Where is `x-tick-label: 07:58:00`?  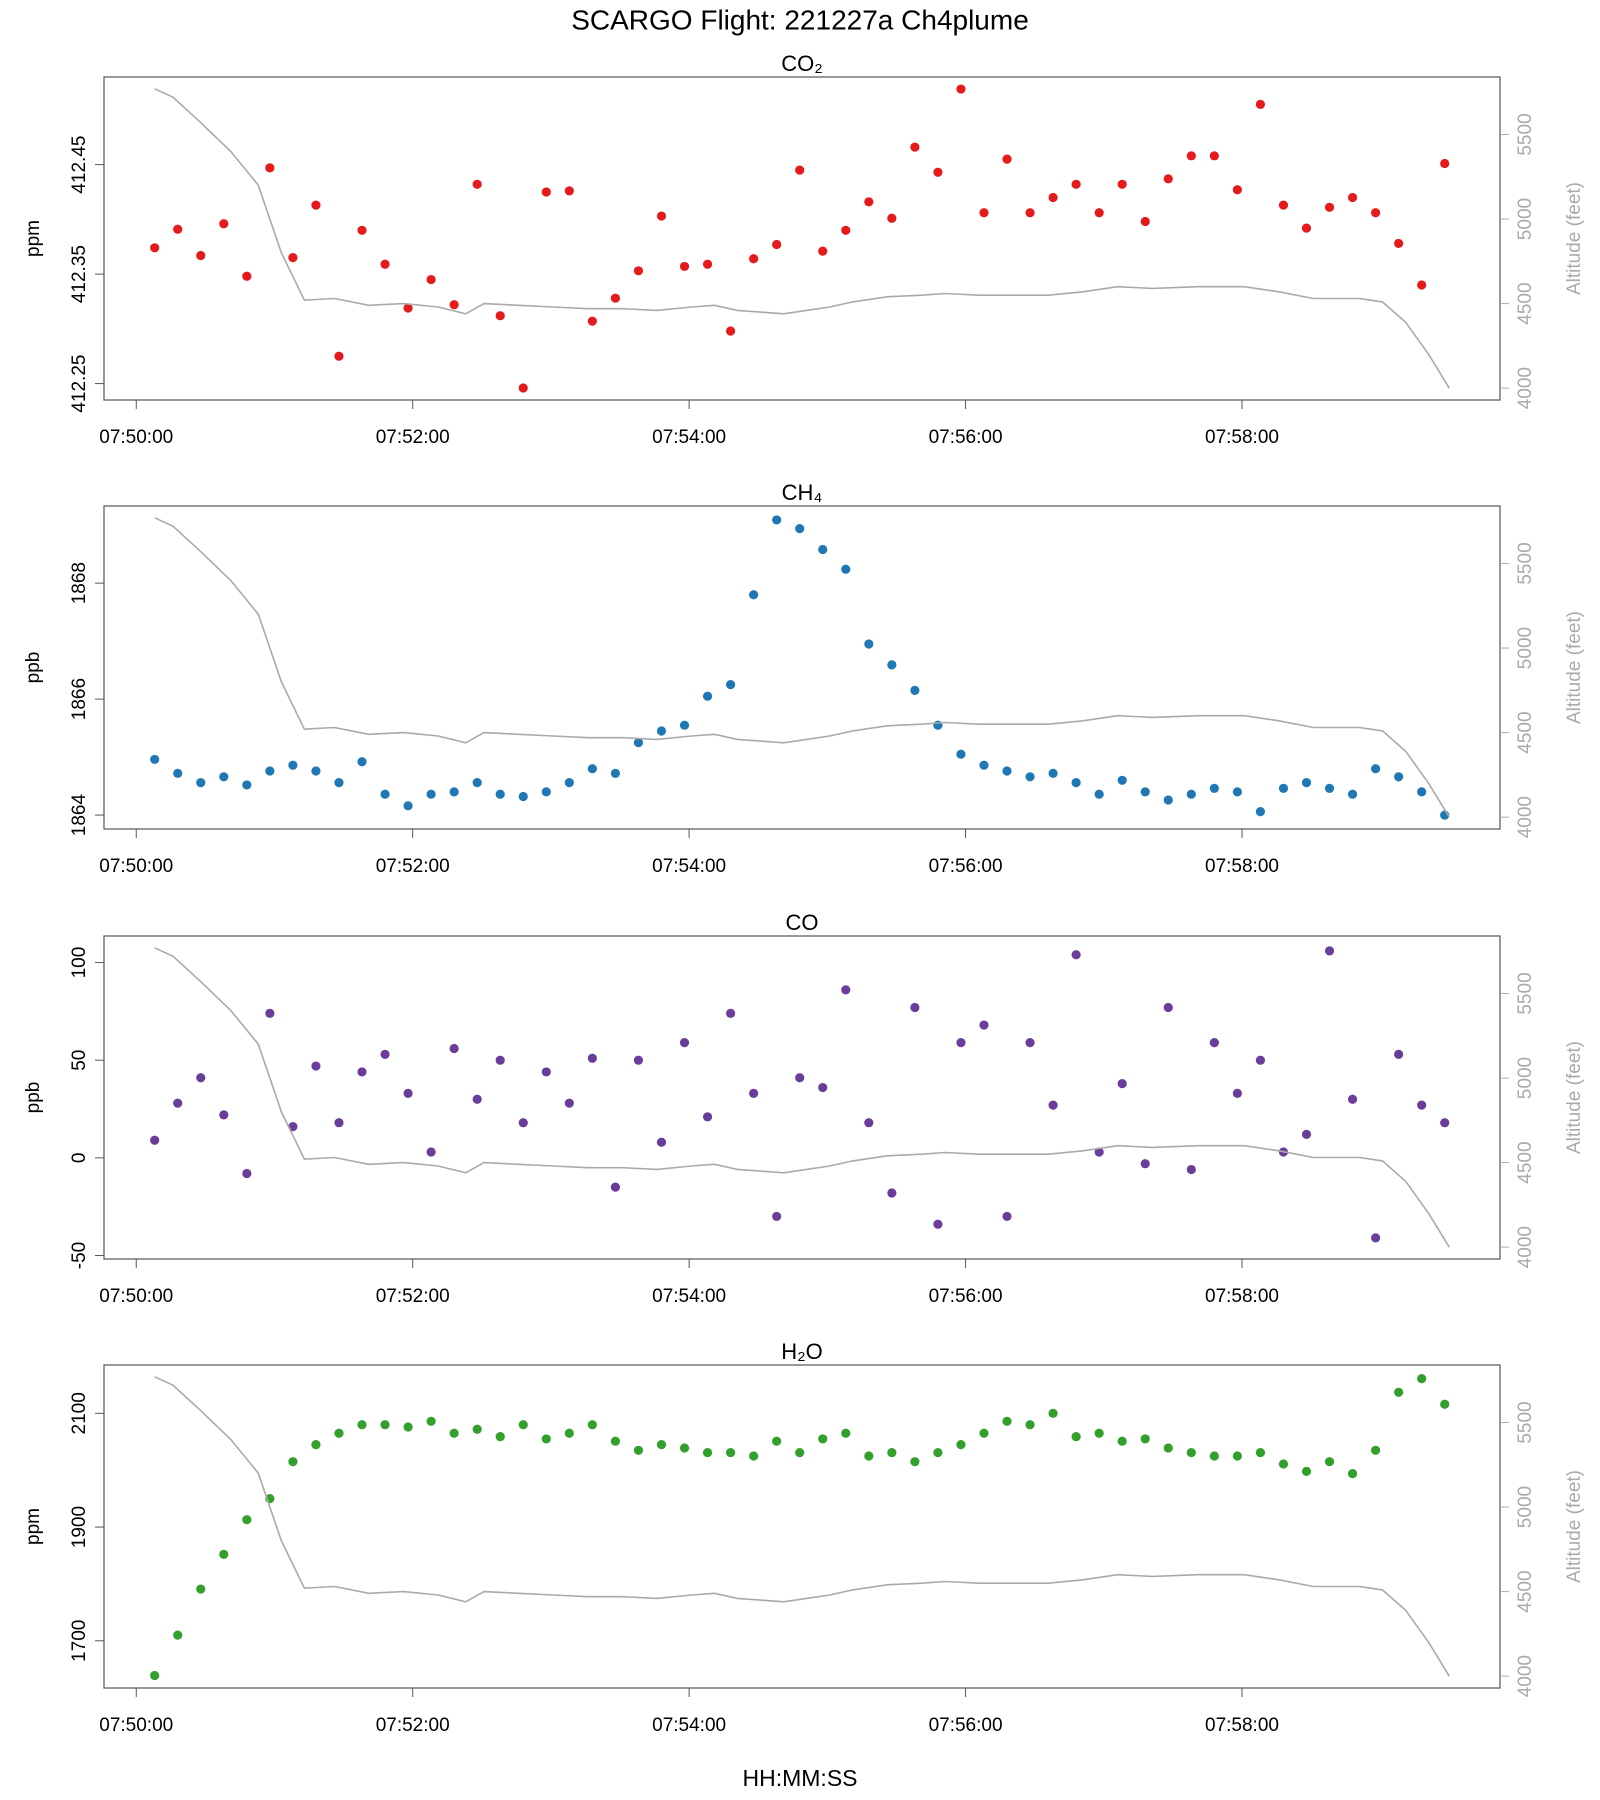
x-tick-label: 07:58:00 is located at coordinates (1242, 437).